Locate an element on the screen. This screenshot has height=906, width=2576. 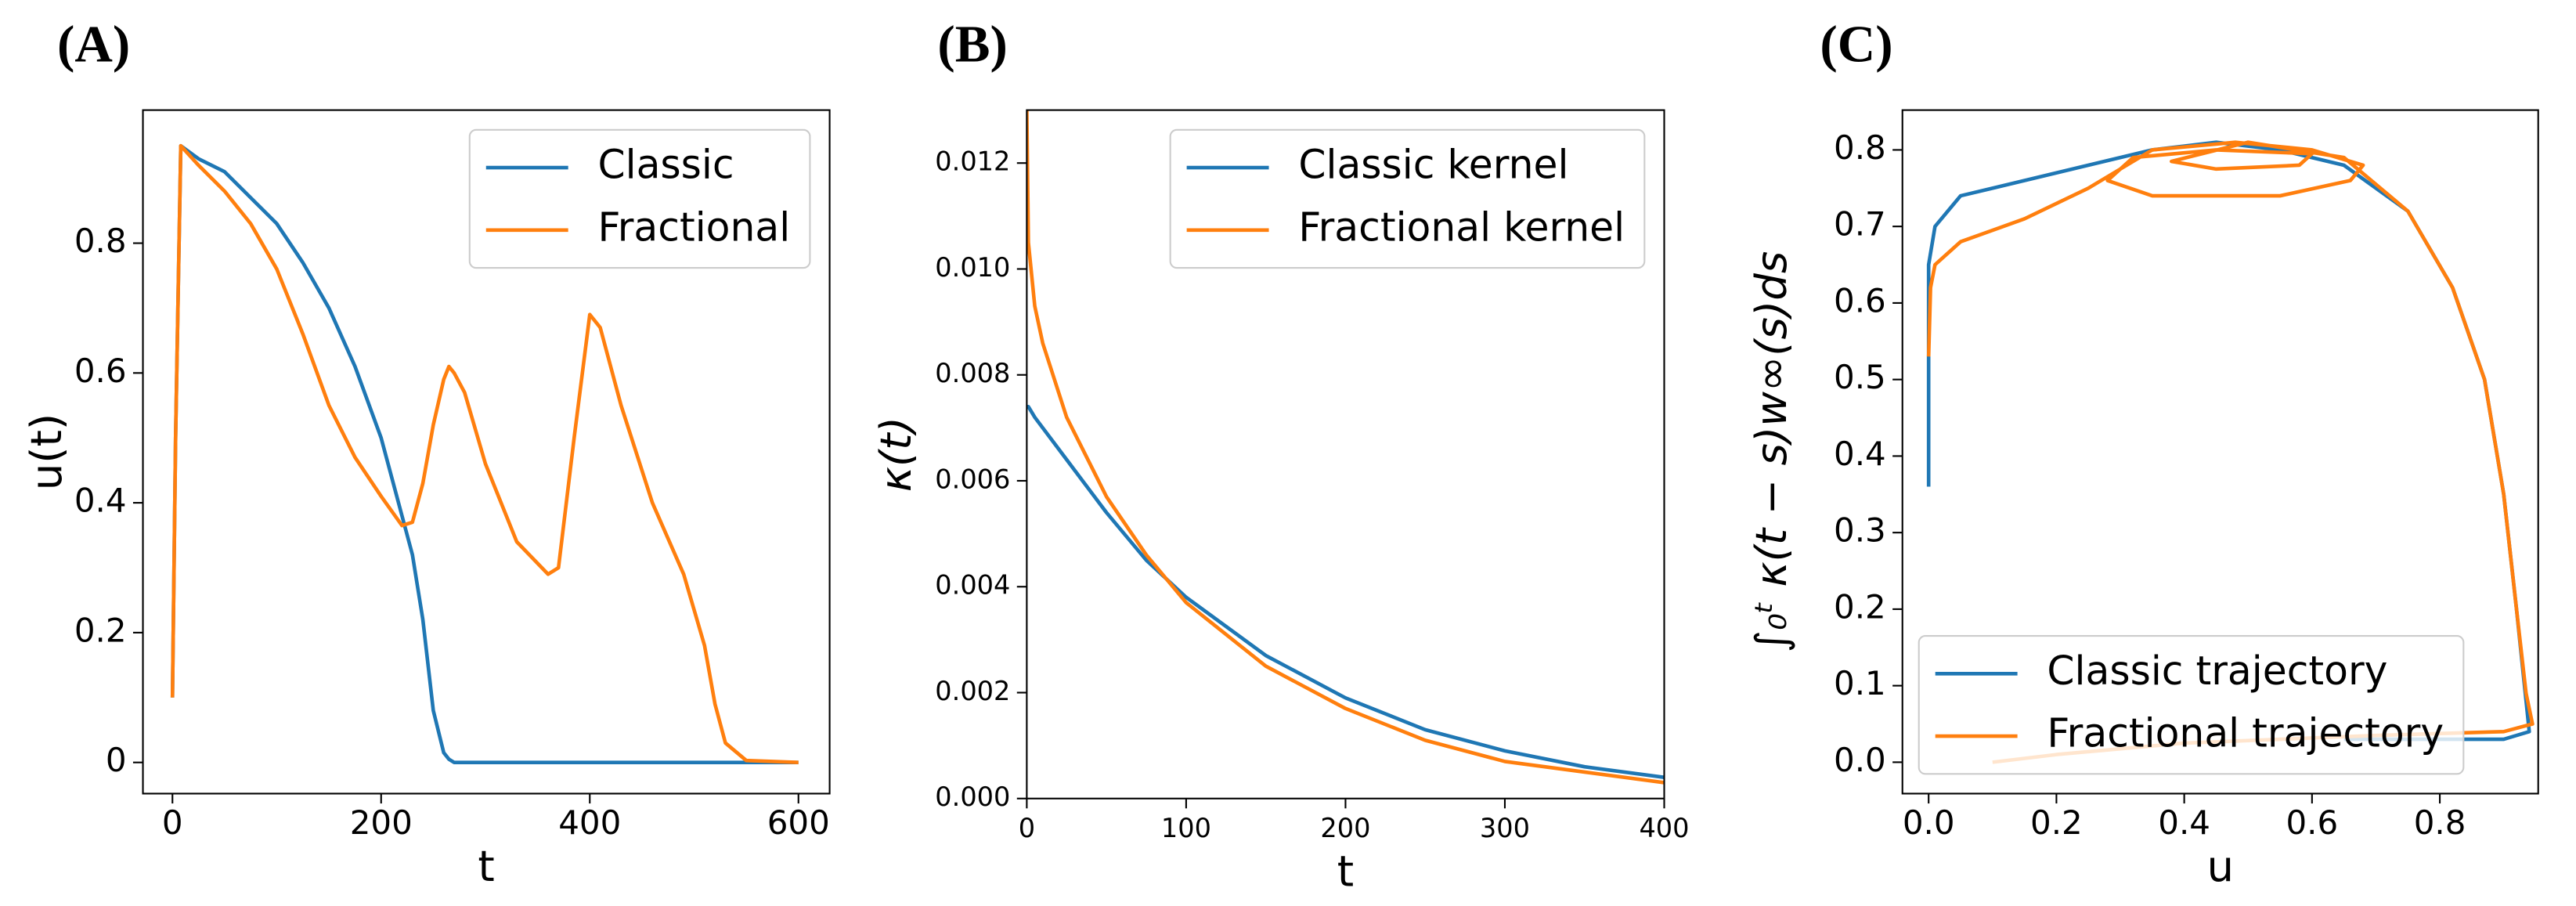
y-axis-label: ∫₀ᵗ κ(t − s)w∞(s)ds is located at coordinates (1771, 452).